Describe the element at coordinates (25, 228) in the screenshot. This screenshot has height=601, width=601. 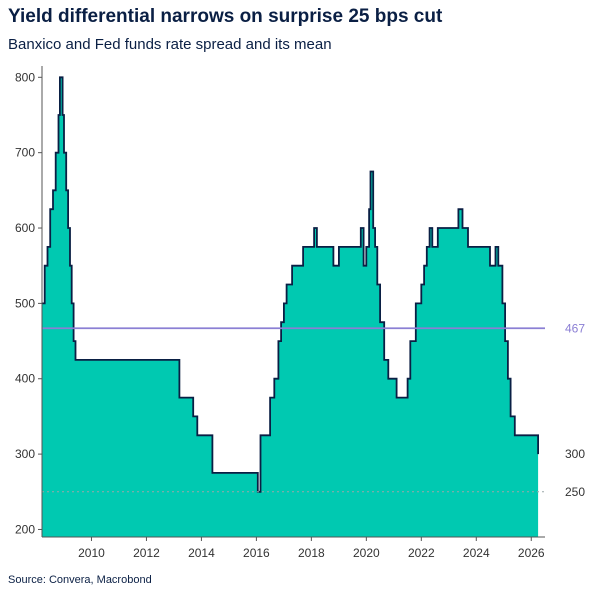
I see `y-tick-label: 600` at that location.